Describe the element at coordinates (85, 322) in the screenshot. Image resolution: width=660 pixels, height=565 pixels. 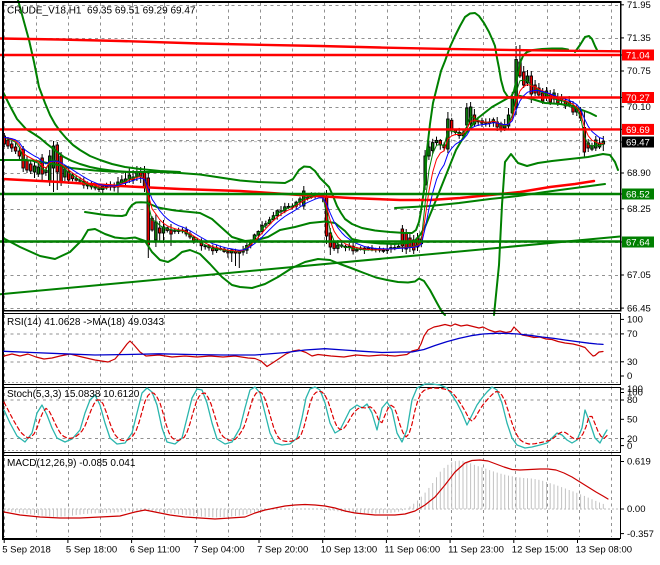
I see `svg-text:RSI(14) 41.0628 ->MA(18) 49.0: RSI(14) 41.0628 ->MA(18) 49.0343` at that location.